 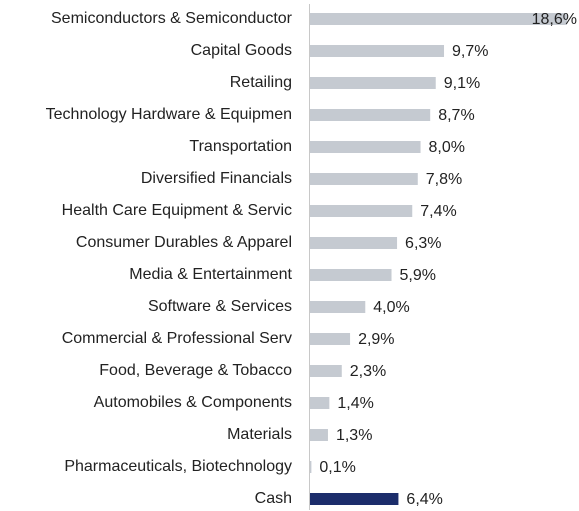 I want to click on category-label: Food, Beverage & Tobacco, so click(x=195, y=370).